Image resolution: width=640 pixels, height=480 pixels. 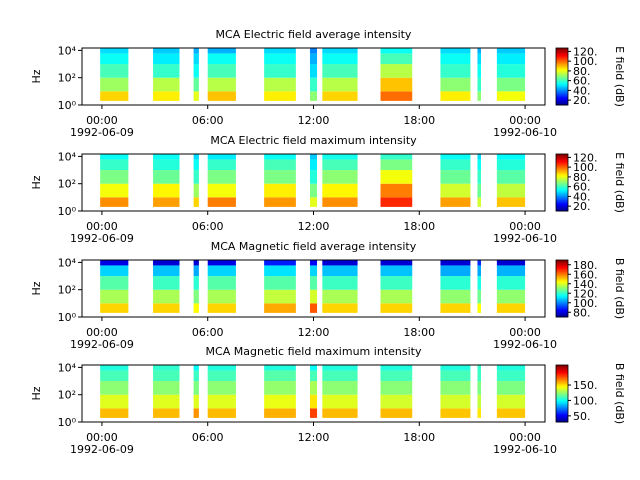 I want to click on colorbar-tick-label: 20., so click(x=582, y=100).